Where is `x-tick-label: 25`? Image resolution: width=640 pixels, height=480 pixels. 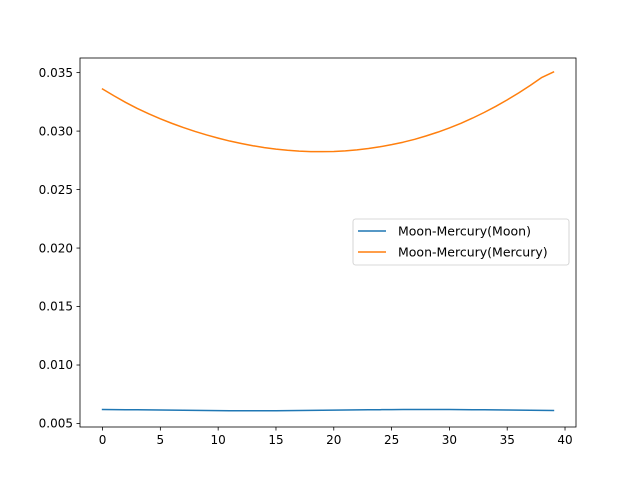
x-tick-label: 25 is located at coordinates (391, 440).